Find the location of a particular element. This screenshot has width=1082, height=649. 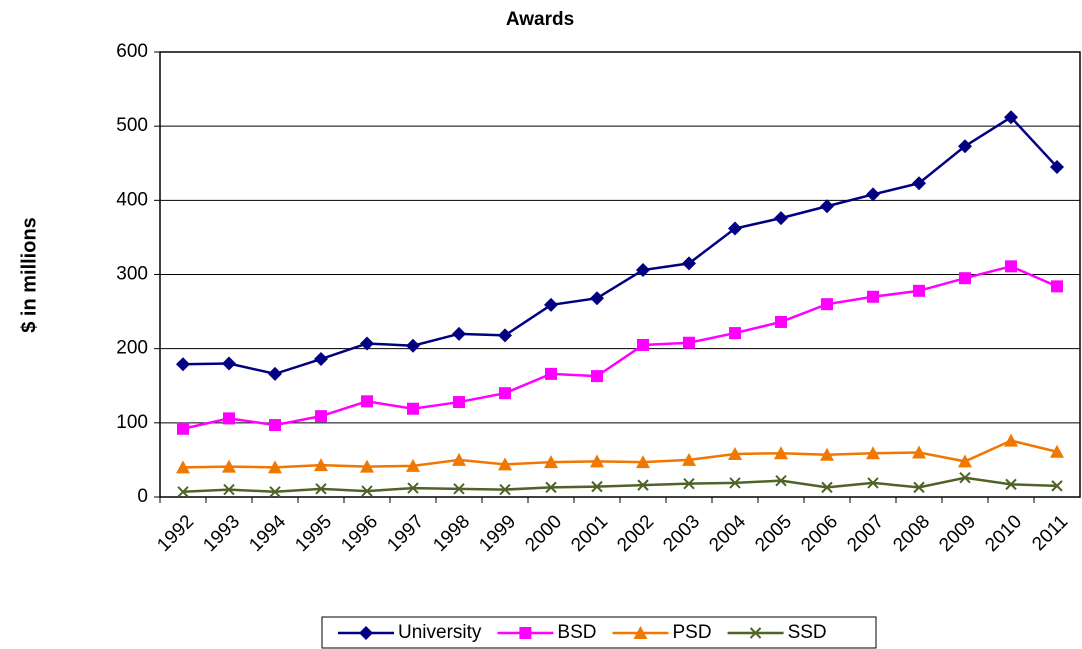

y-tick-label: 200 is located at coordinates (132, 348).